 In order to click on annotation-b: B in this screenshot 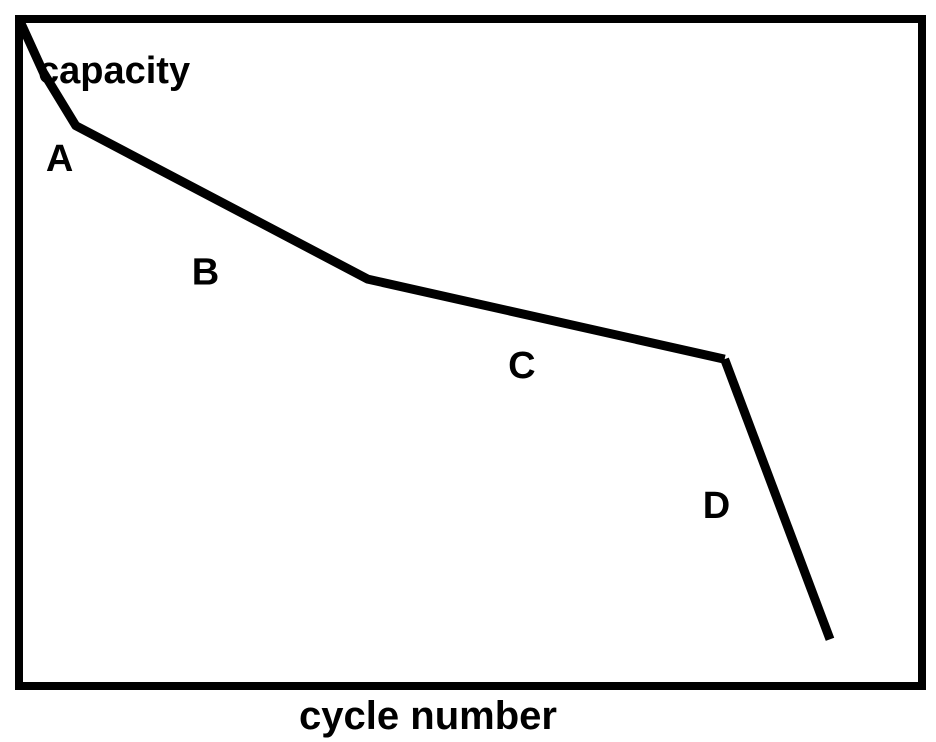, I will do `click(205, 273)`.